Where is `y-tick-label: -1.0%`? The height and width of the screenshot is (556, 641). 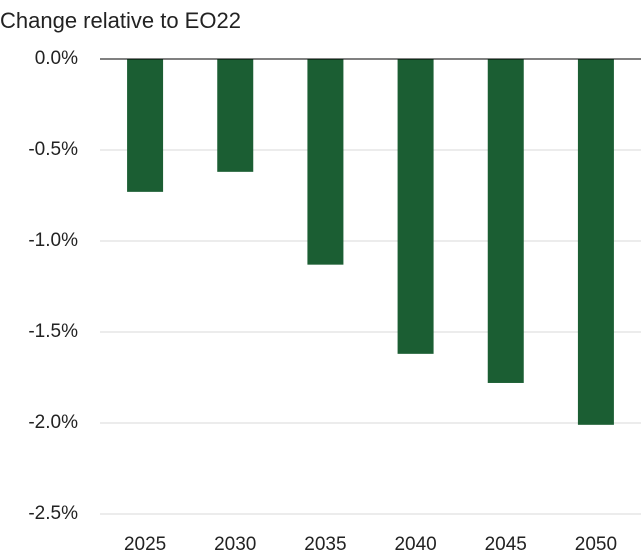 y-tick-label: -1.0% is located at coordinates (53, 240).